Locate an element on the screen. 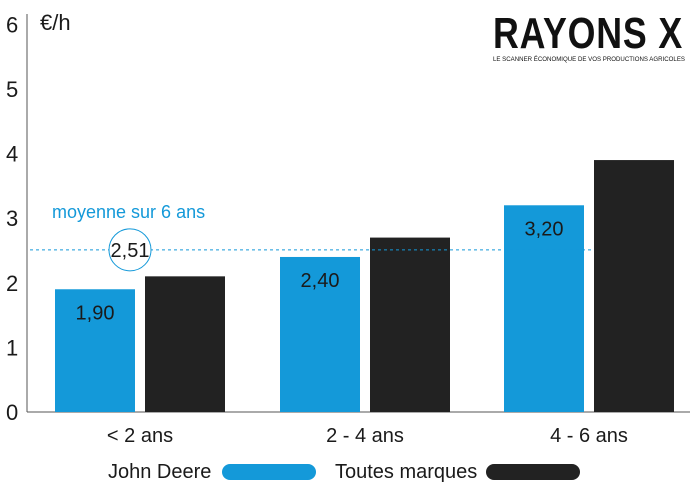 This screenshot has height=493, width=700. x-tick-label: < 2 ans is located at coordinates (140, 436).